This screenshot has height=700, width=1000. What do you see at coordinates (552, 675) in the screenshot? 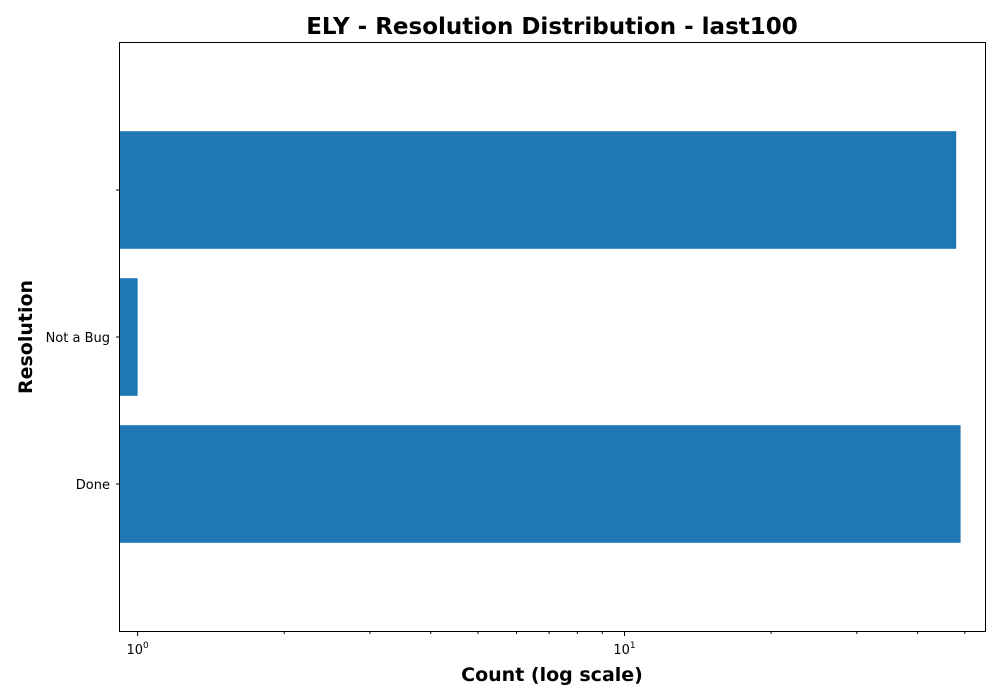
I see `x-axis-label: Count (log scale)` at bounding box center [552, 675].